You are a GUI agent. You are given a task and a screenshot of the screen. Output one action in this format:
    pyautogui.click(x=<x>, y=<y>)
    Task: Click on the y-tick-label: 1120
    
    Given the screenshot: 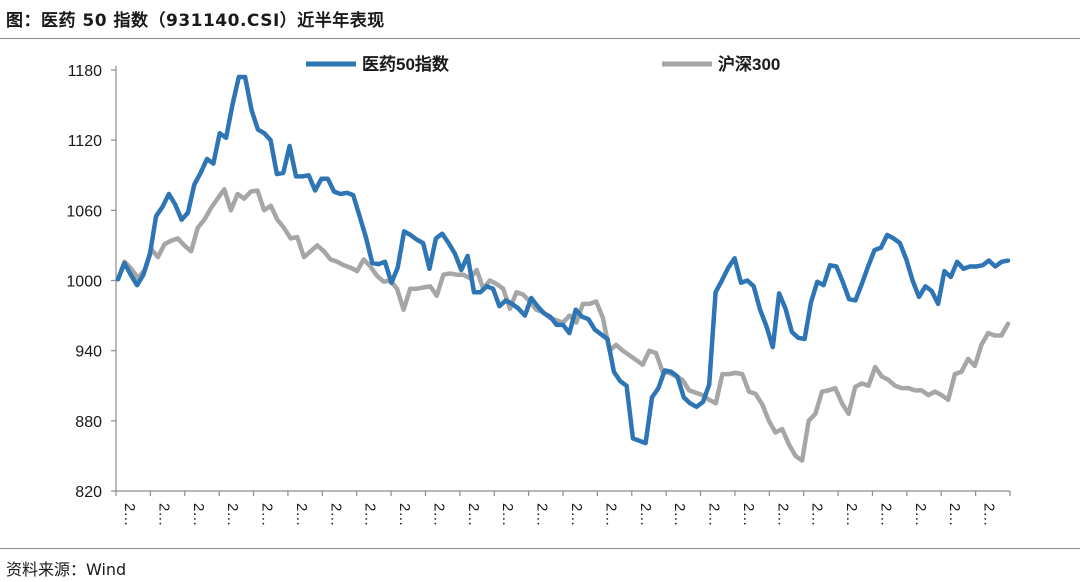 What is the action you would take?
    pyautogui.click(x=85, y=141)
    